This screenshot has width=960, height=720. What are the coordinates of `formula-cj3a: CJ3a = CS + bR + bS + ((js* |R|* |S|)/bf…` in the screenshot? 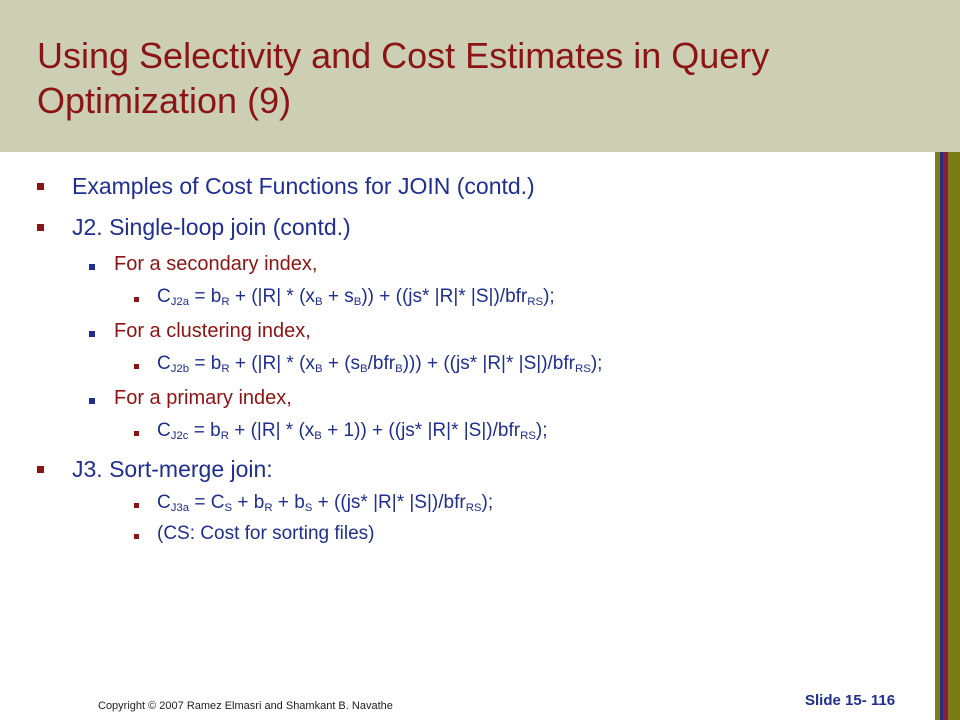 It's located at (325, 503).